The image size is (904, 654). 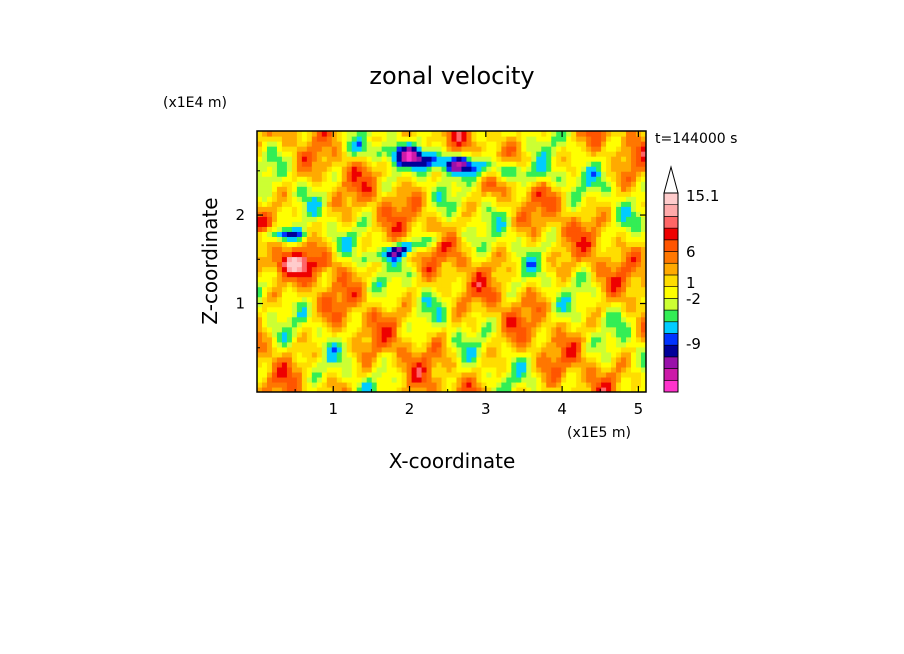 What do you see at coordinates (671, 362) in the screenshot?
I see `colorbar-swatch` at bounding box center [671, 362].